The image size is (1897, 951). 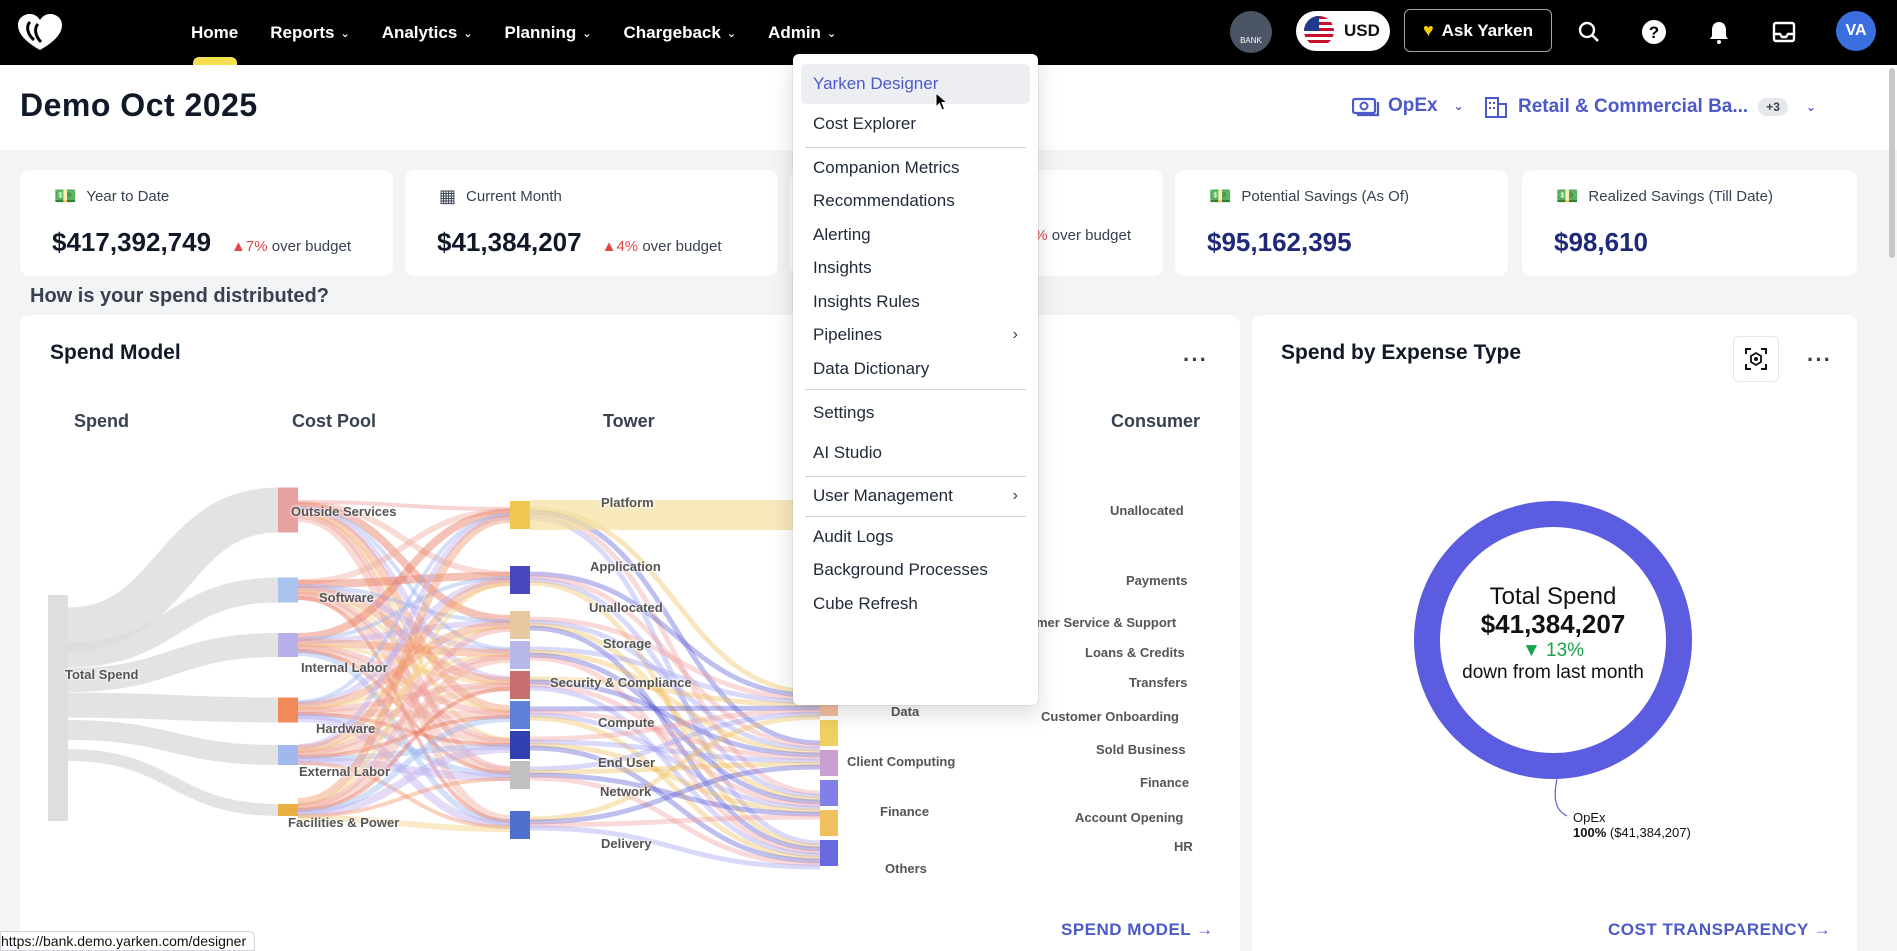 What do you see at coordinates (621, 682) in the screenshot?
I see `sankey-node: Security & Compliance` at bounding box center [621, 682].